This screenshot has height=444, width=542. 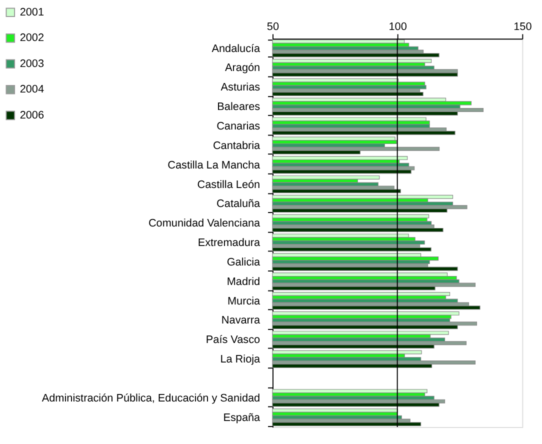 I want to click on y-tick-label: Murcia, so click(x=244, y=301).